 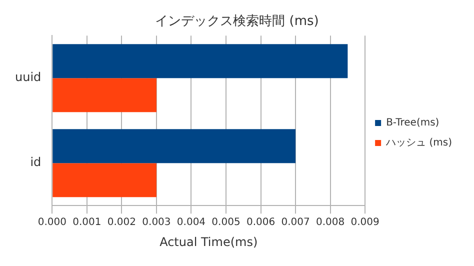 What do you see at coordinates (191, 222) in the screenshot?
I see `x-tick-label: 0.004` at bounding box center [191, 222].